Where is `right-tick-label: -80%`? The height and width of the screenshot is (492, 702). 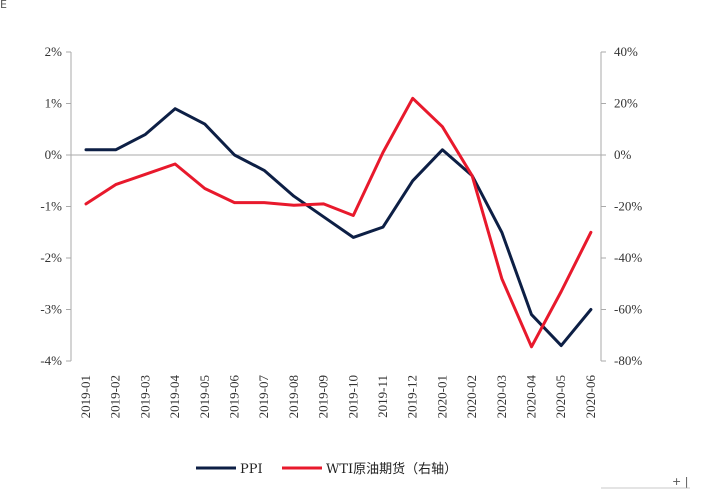 right-tick-label: -80% is located at coordinates (628, 360).